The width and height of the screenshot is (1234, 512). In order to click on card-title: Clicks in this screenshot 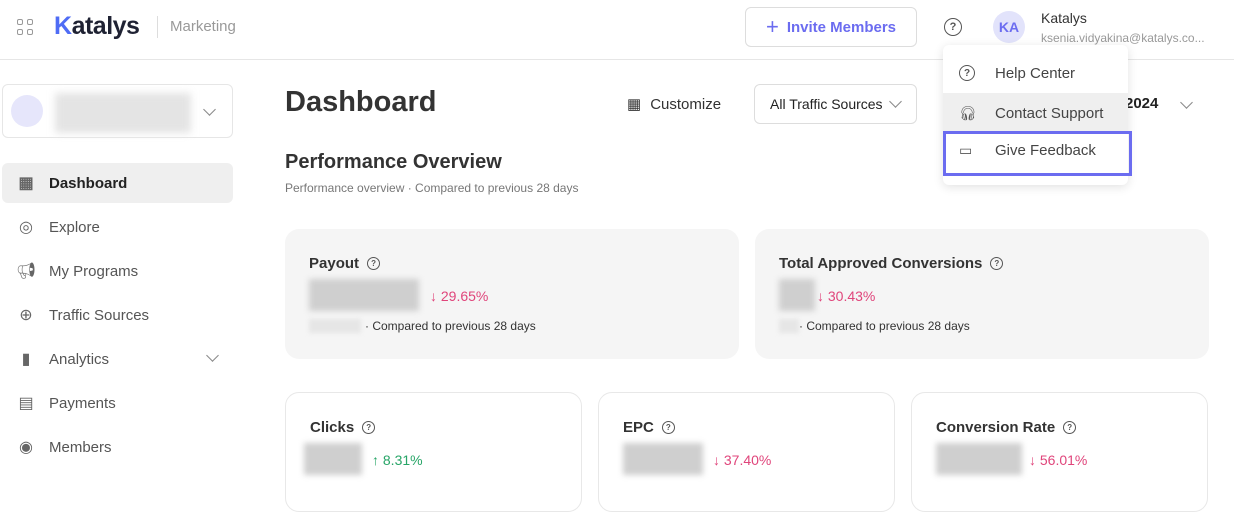, I will do `click(332, 427)`.